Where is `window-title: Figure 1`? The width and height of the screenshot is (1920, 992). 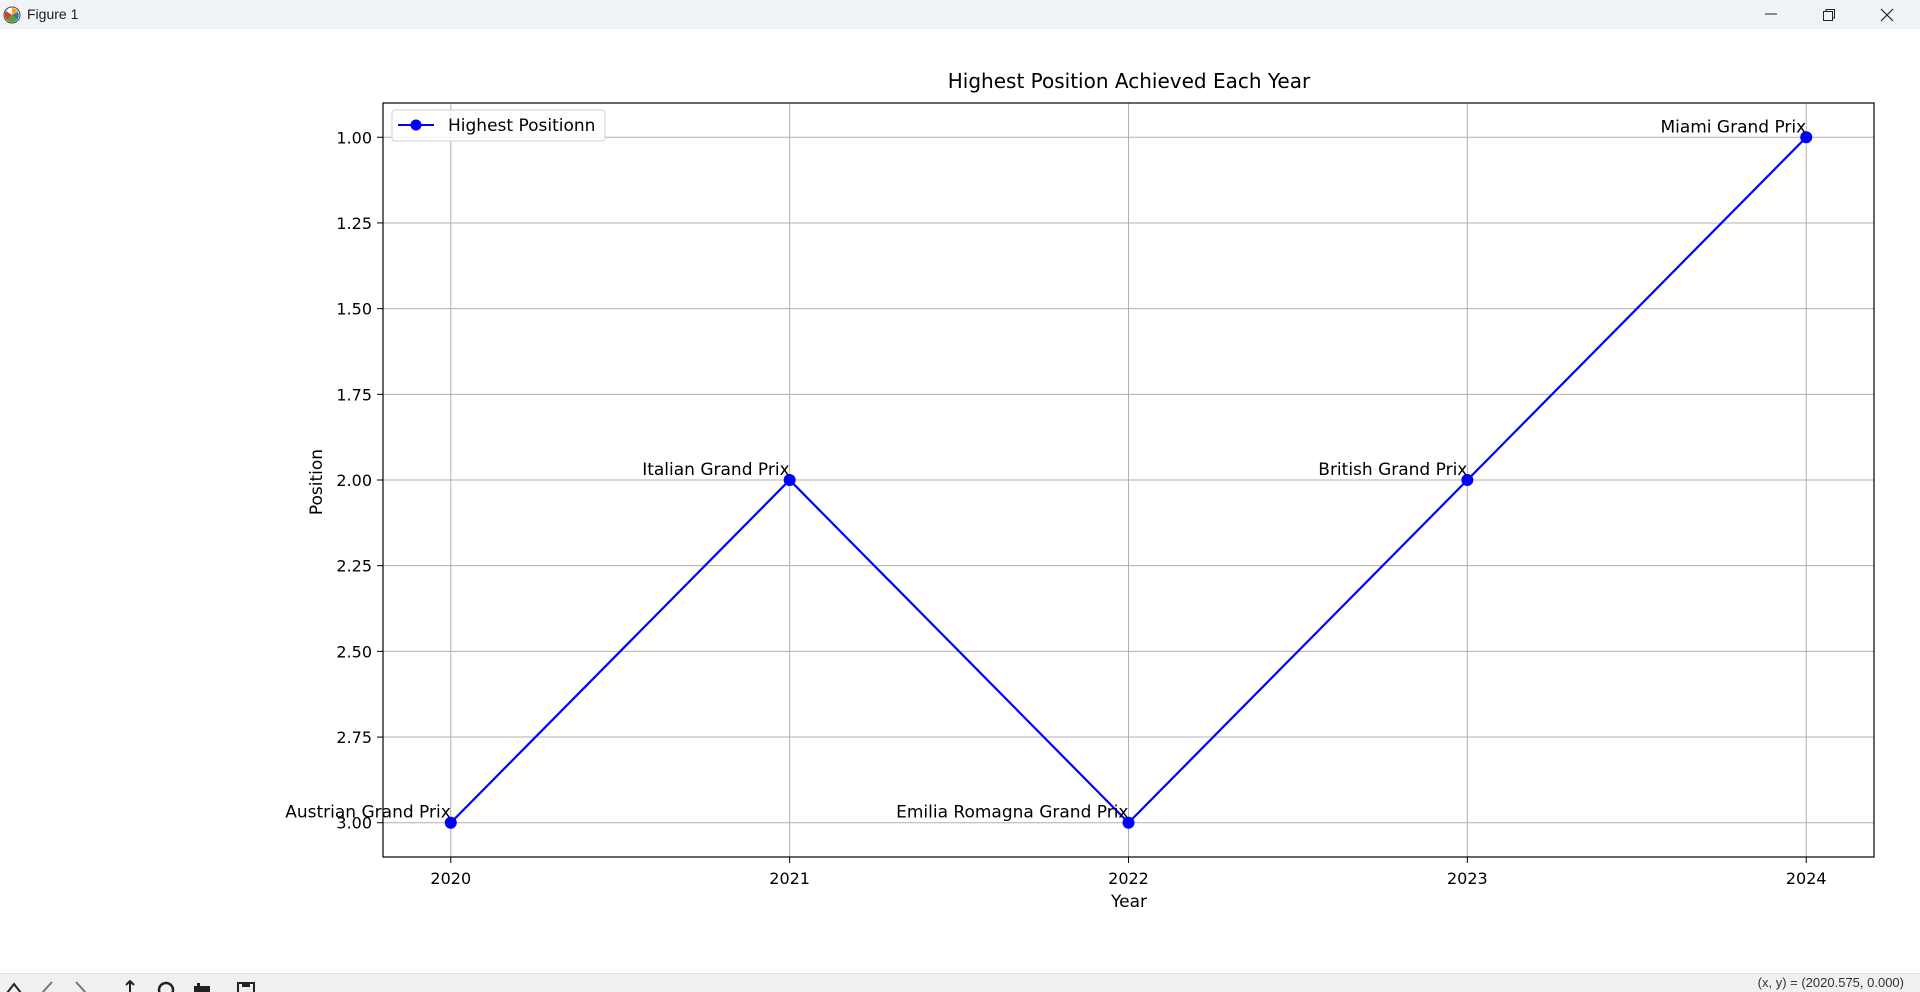 window-title: Figure 1 is located at coordinates (53, 14).